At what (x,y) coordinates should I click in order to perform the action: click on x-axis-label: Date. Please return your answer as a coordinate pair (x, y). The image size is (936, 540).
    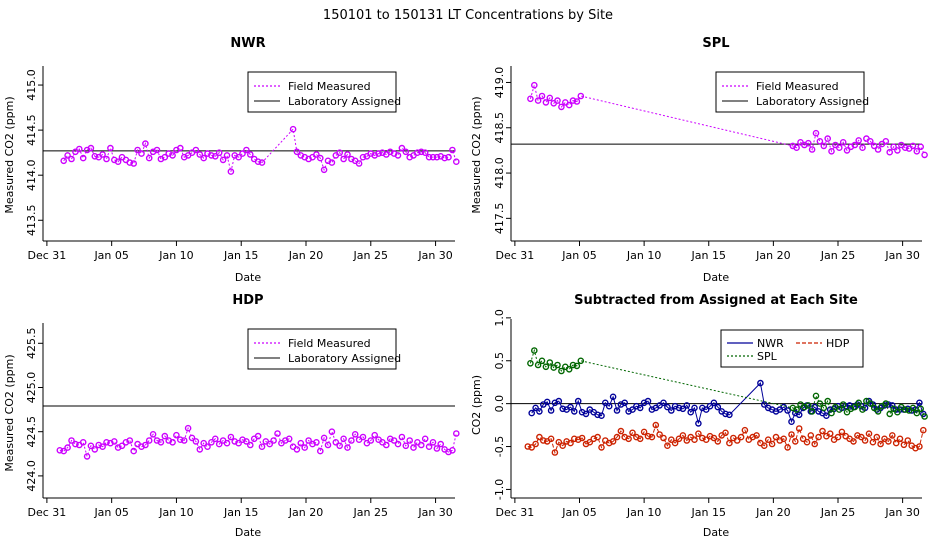
    Looking at the image, I should click on (716, 277).